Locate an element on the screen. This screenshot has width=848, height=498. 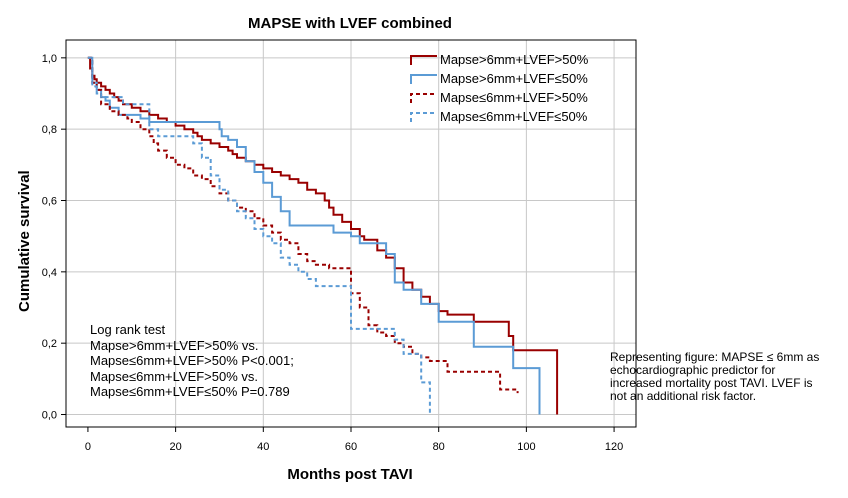
x-tick-label: 60 is located at coordinates (351, 447).